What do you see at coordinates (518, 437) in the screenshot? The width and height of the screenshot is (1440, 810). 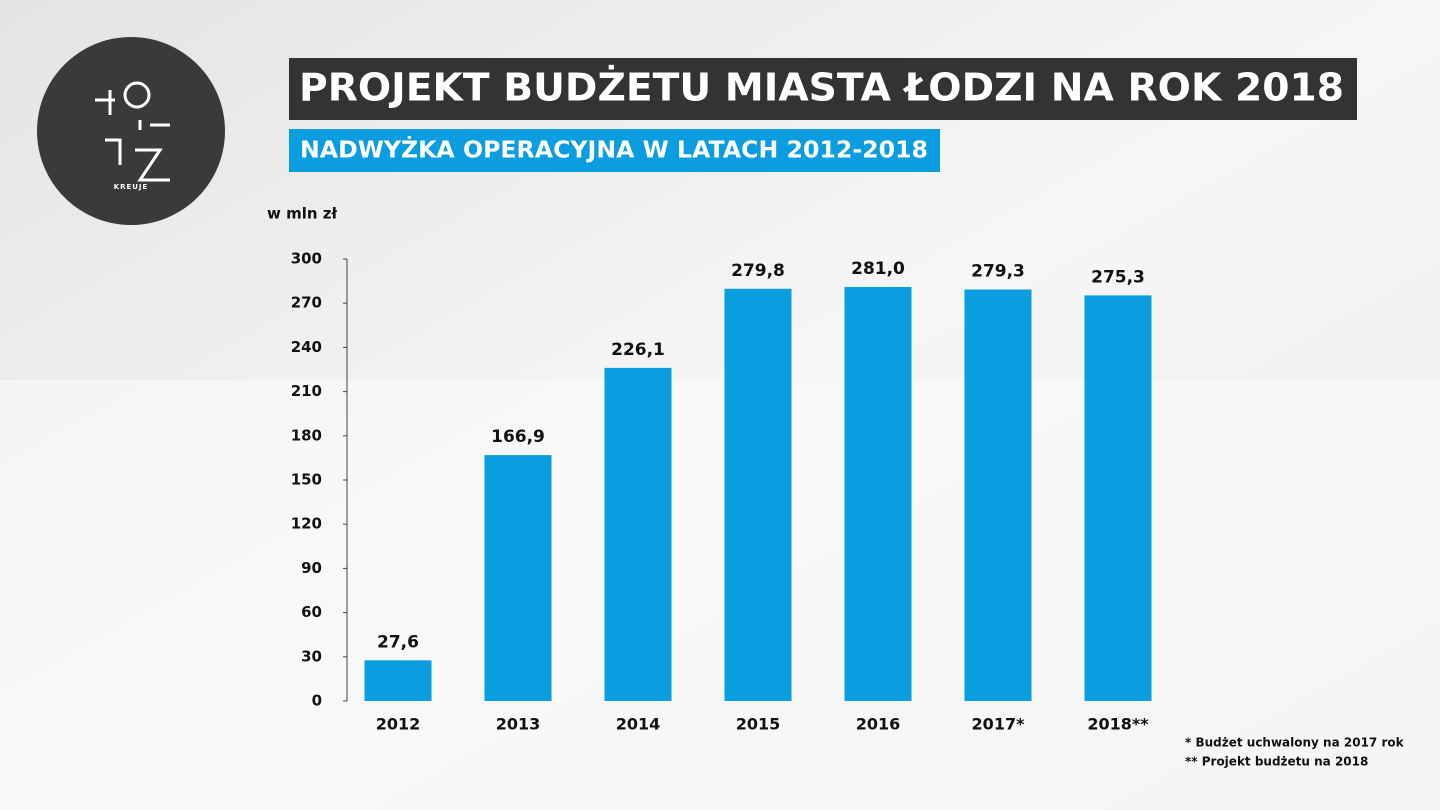 I see `value-label: 166,9` at bounding box center [518, 437].